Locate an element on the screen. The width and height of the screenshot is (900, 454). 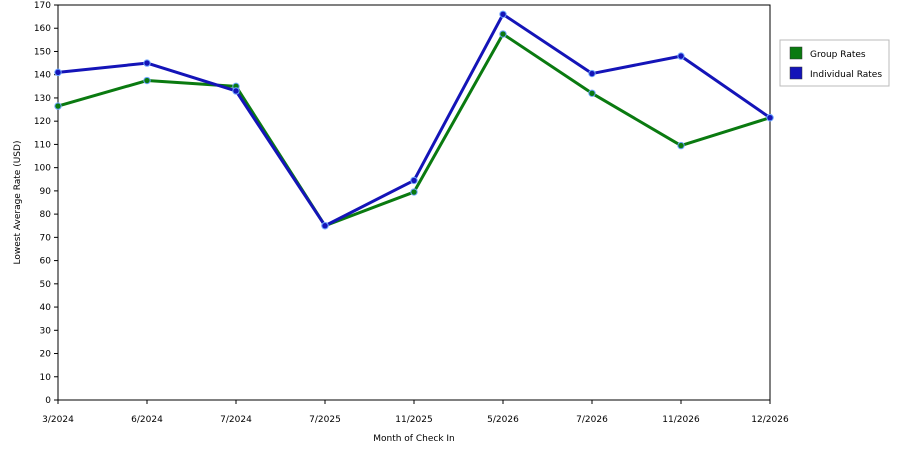
x-tick-label: 11/2026 is located at coordinates (681, 420).